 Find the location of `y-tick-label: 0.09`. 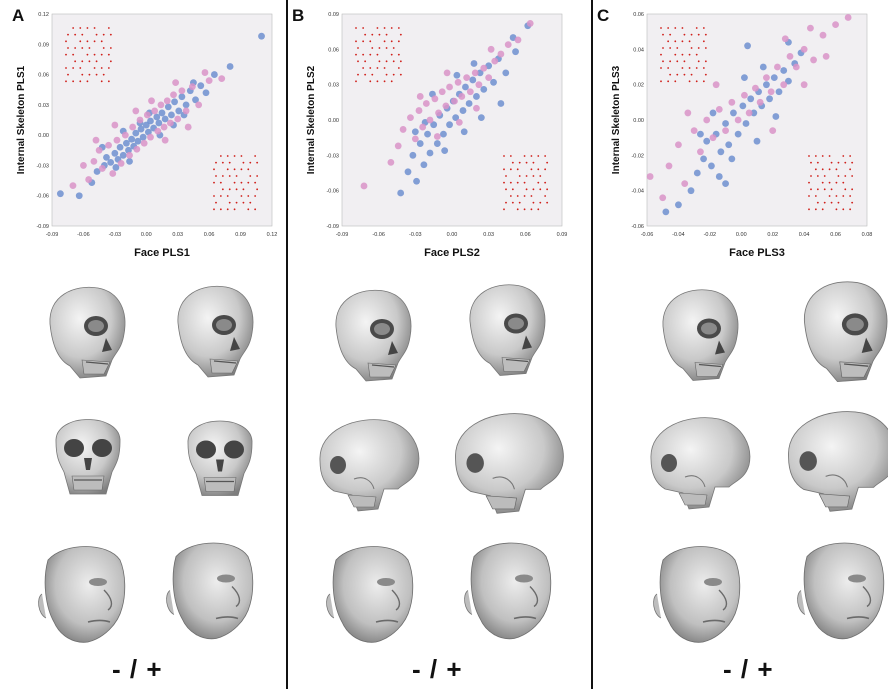

y-tick-label: 0.09 is located at coordinates (43, 45).